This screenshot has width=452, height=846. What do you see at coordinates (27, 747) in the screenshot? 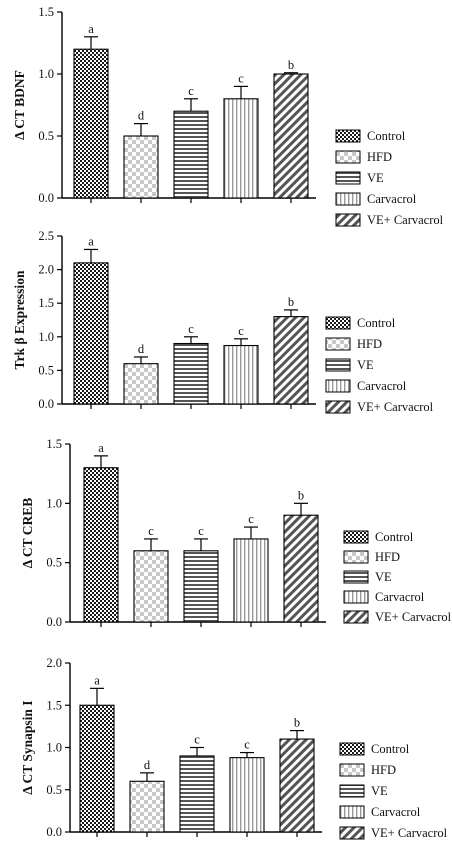
I see `y-axis-title: Δ CT Synapsin I` at bounding box center [27, 747].